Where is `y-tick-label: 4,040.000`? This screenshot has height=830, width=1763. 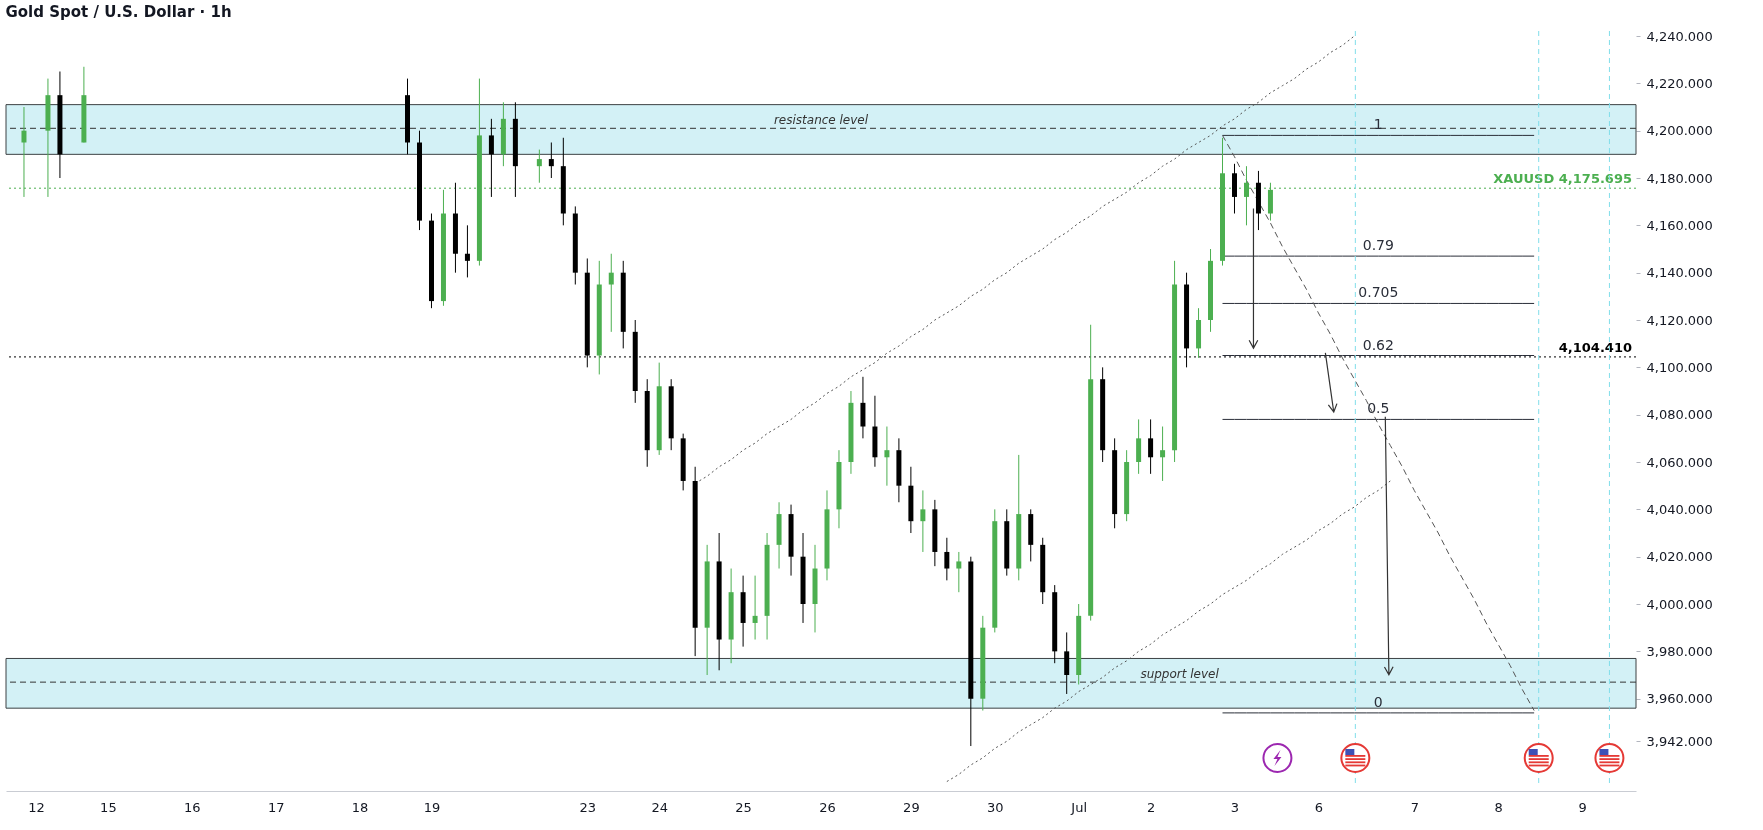
y-tick-label: 4,040.000 is located at coordinates (1679, 509).